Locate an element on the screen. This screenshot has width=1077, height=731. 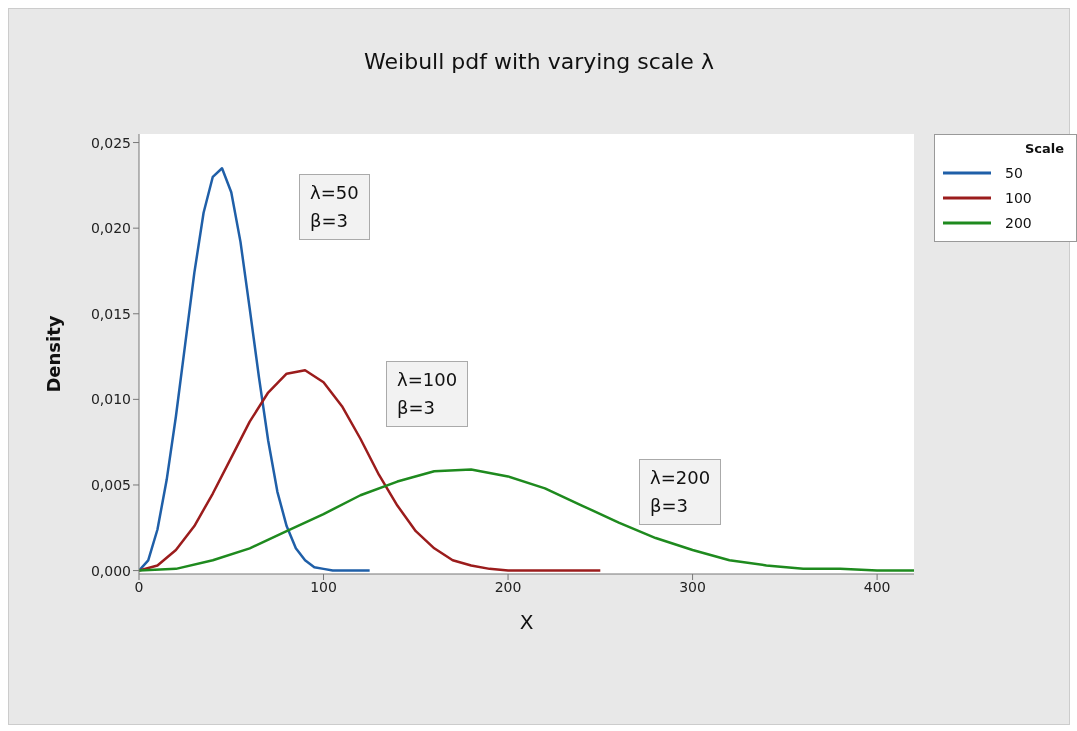
legend-title: Scale is located at coordinates (1044, 148).